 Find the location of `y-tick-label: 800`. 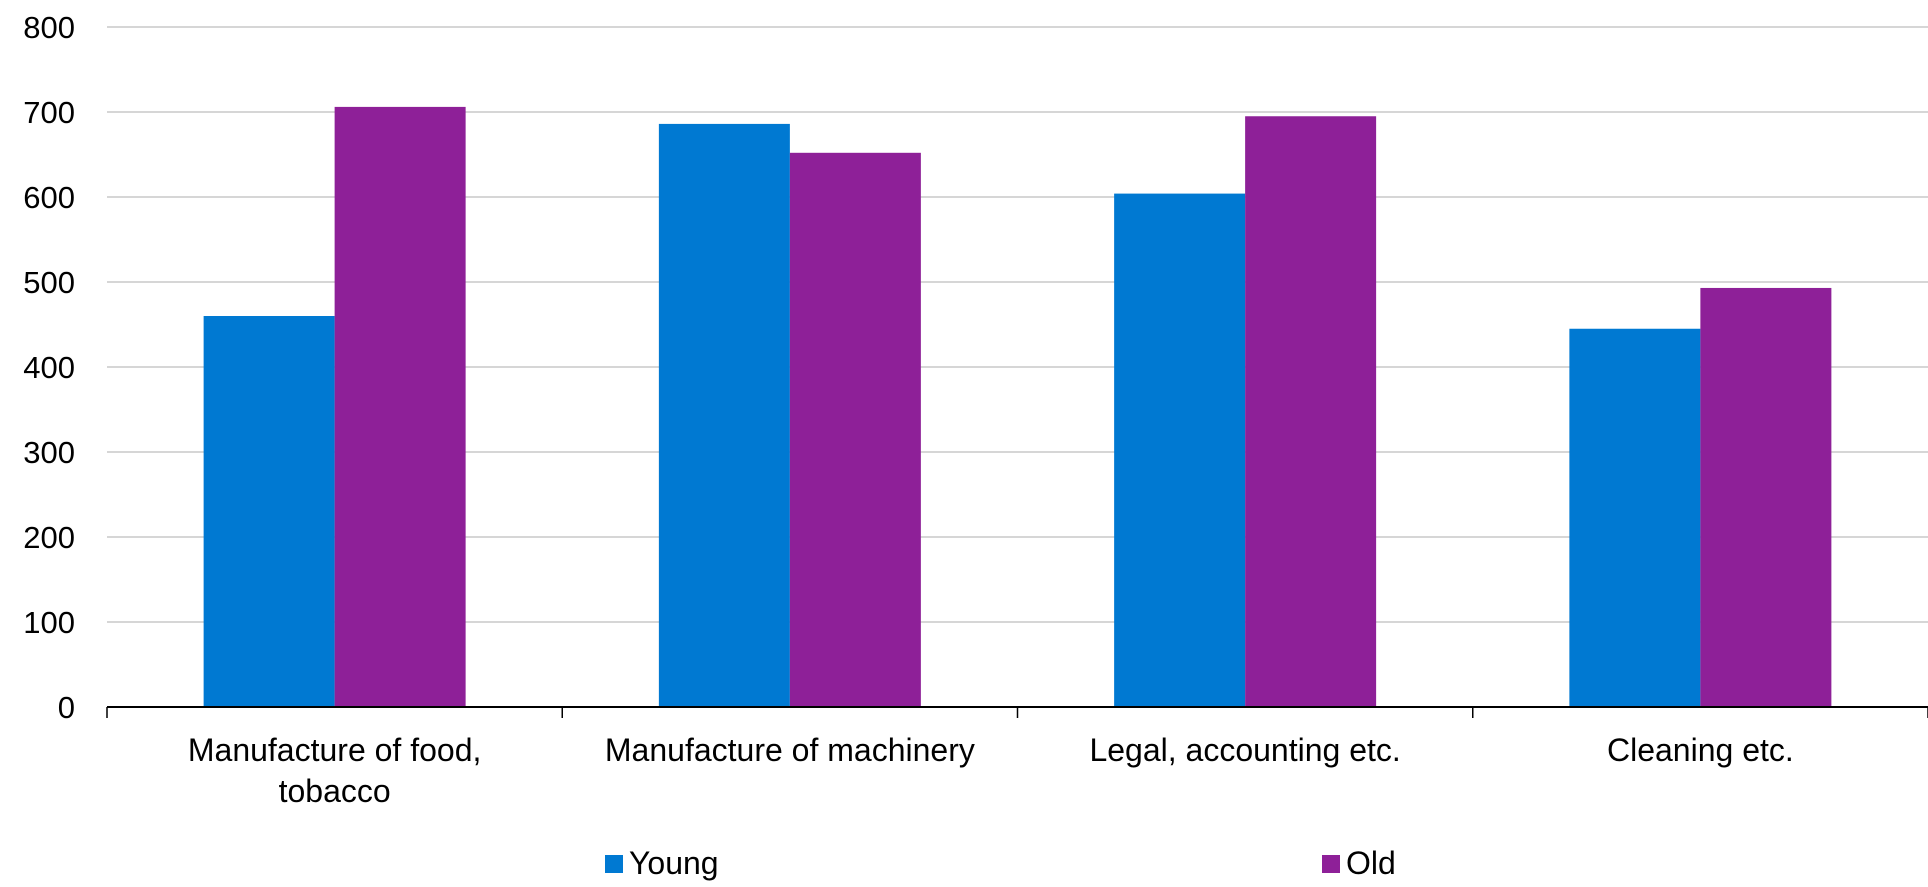

y-tick-label: 800 is located at coordinates (49, 27).